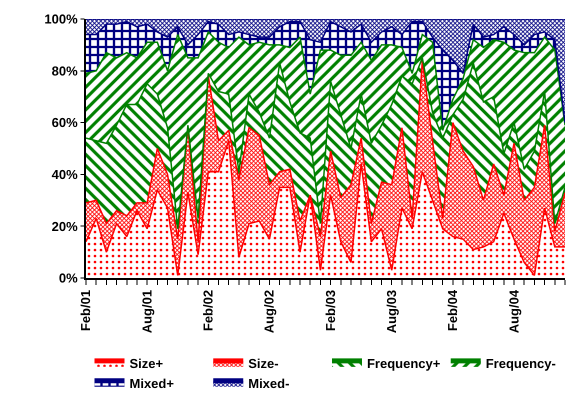  I want to click on x-tick-label: Feb/04, so click(452, 310).